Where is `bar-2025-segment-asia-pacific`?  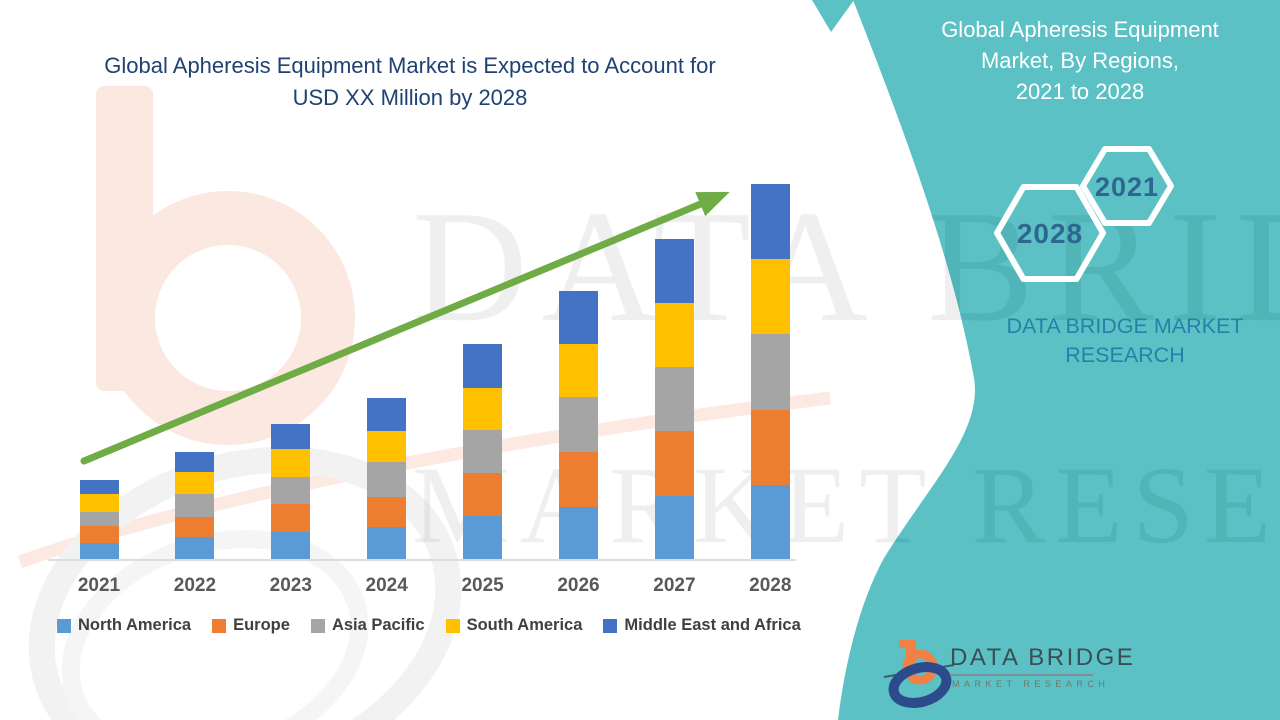 bar-2025-segment-asia-pacific is located at coordinates (483, 451).